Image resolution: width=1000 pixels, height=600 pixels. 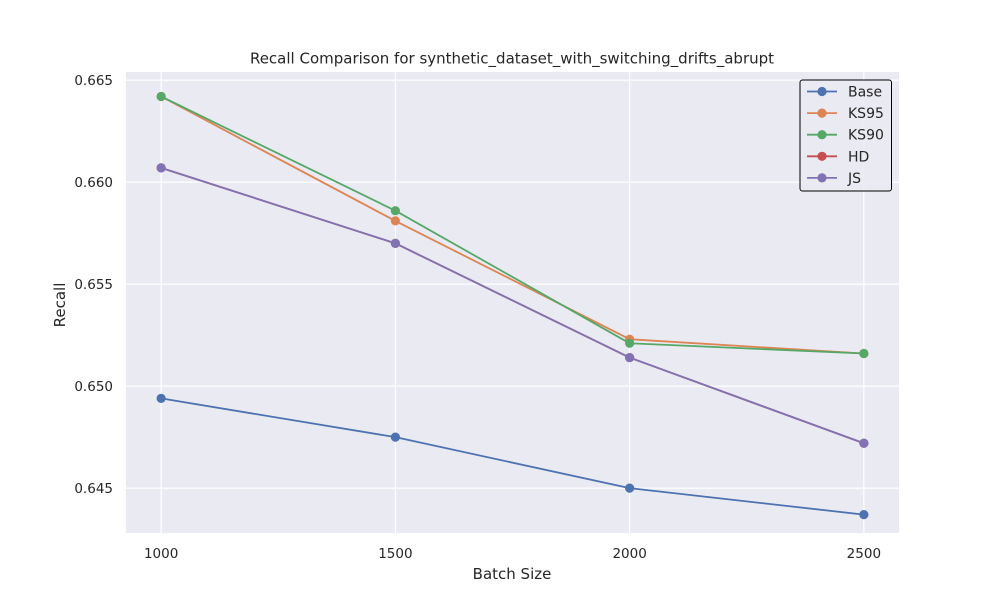 What do you see at coordinates (395, 554) in the screenshot?
I see `x-tick-label: 1500` at bounding box center [395, 554].